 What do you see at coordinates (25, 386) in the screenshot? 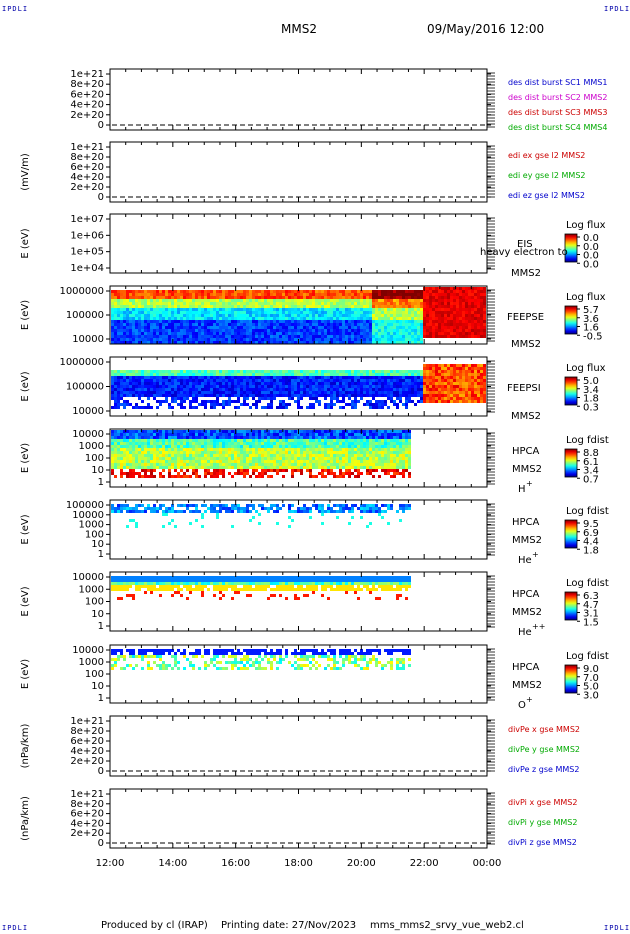
I see `y-axis-label: E (eV)` at bounding box center [25, 386].